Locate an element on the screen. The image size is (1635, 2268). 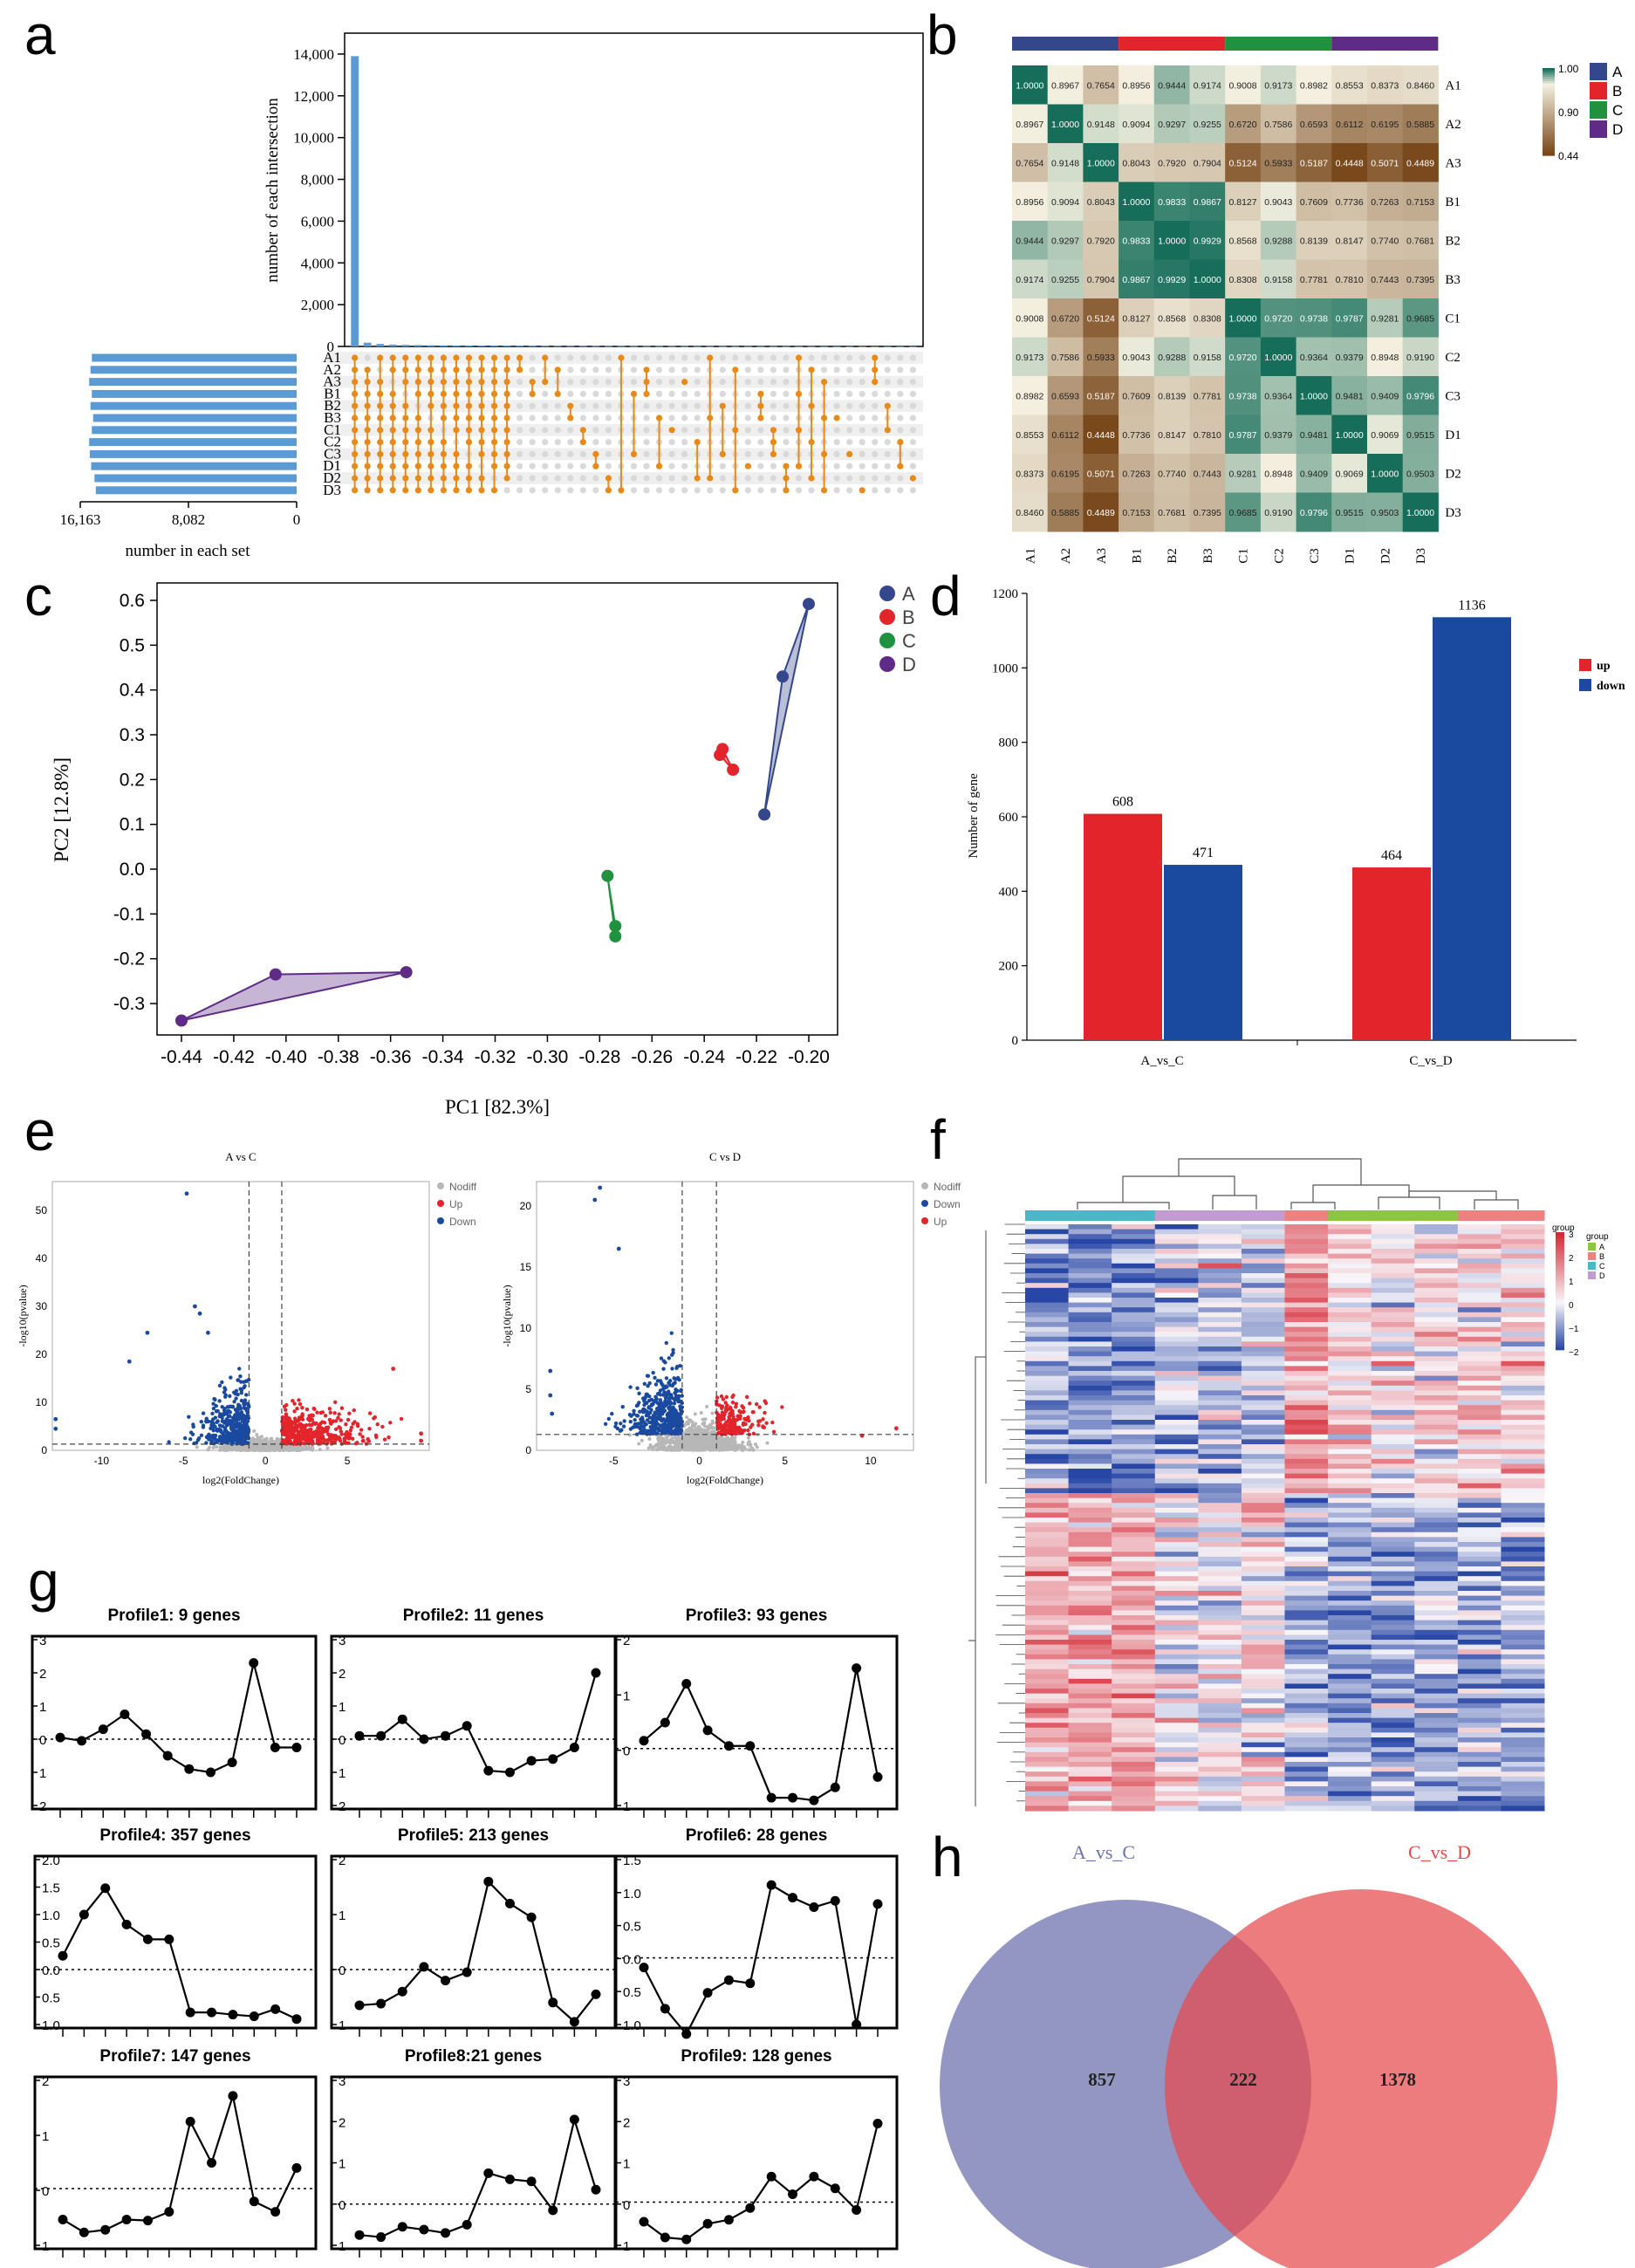
heat-cell-value: 0.7586 is located at coordinates (1278, 125).